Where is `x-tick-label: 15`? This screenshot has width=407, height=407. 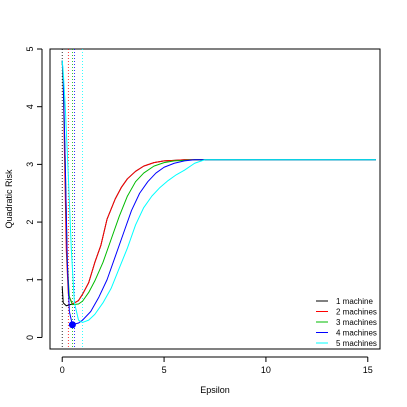
x-tick-label: 15 is located at coordinates (368, 370).